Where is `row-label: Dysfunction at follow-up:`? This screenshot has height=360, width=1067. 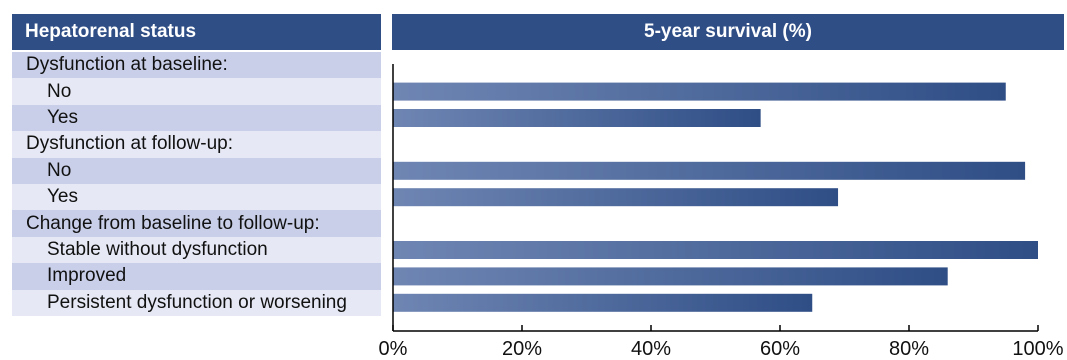
row-label: Dysfunction at follow-up: is located at coordinates (129, 144).